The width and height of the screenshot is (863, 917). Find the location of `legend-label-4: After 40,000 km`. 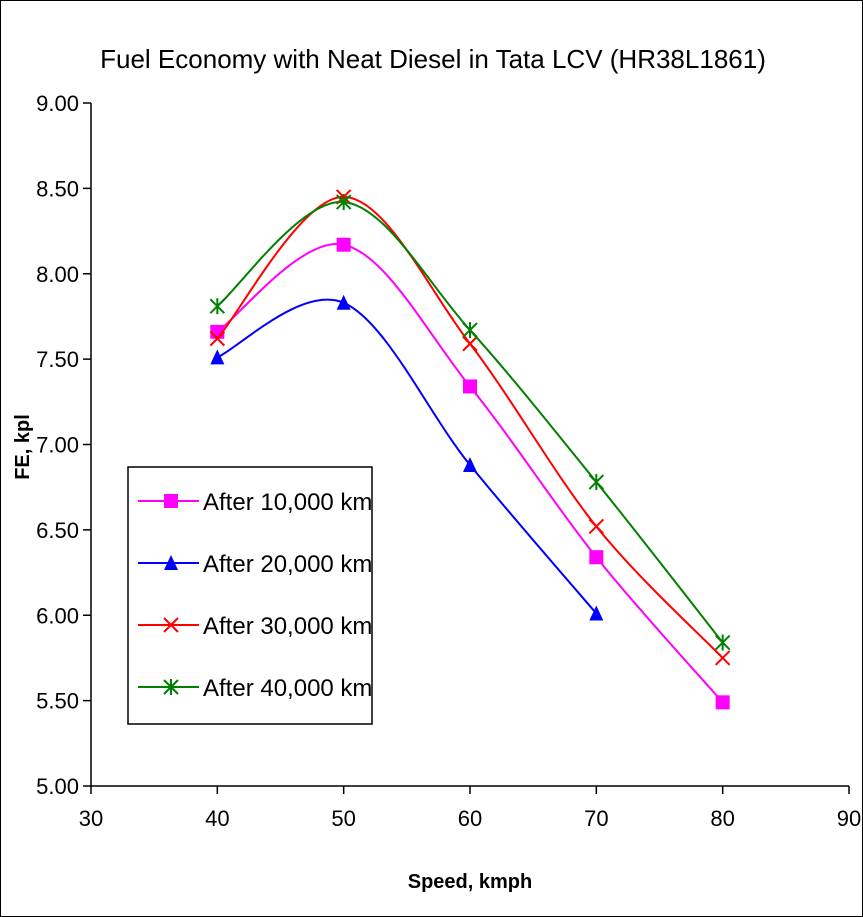

legend-label-4: After 40,000 km is located at coordinates (287, 688).